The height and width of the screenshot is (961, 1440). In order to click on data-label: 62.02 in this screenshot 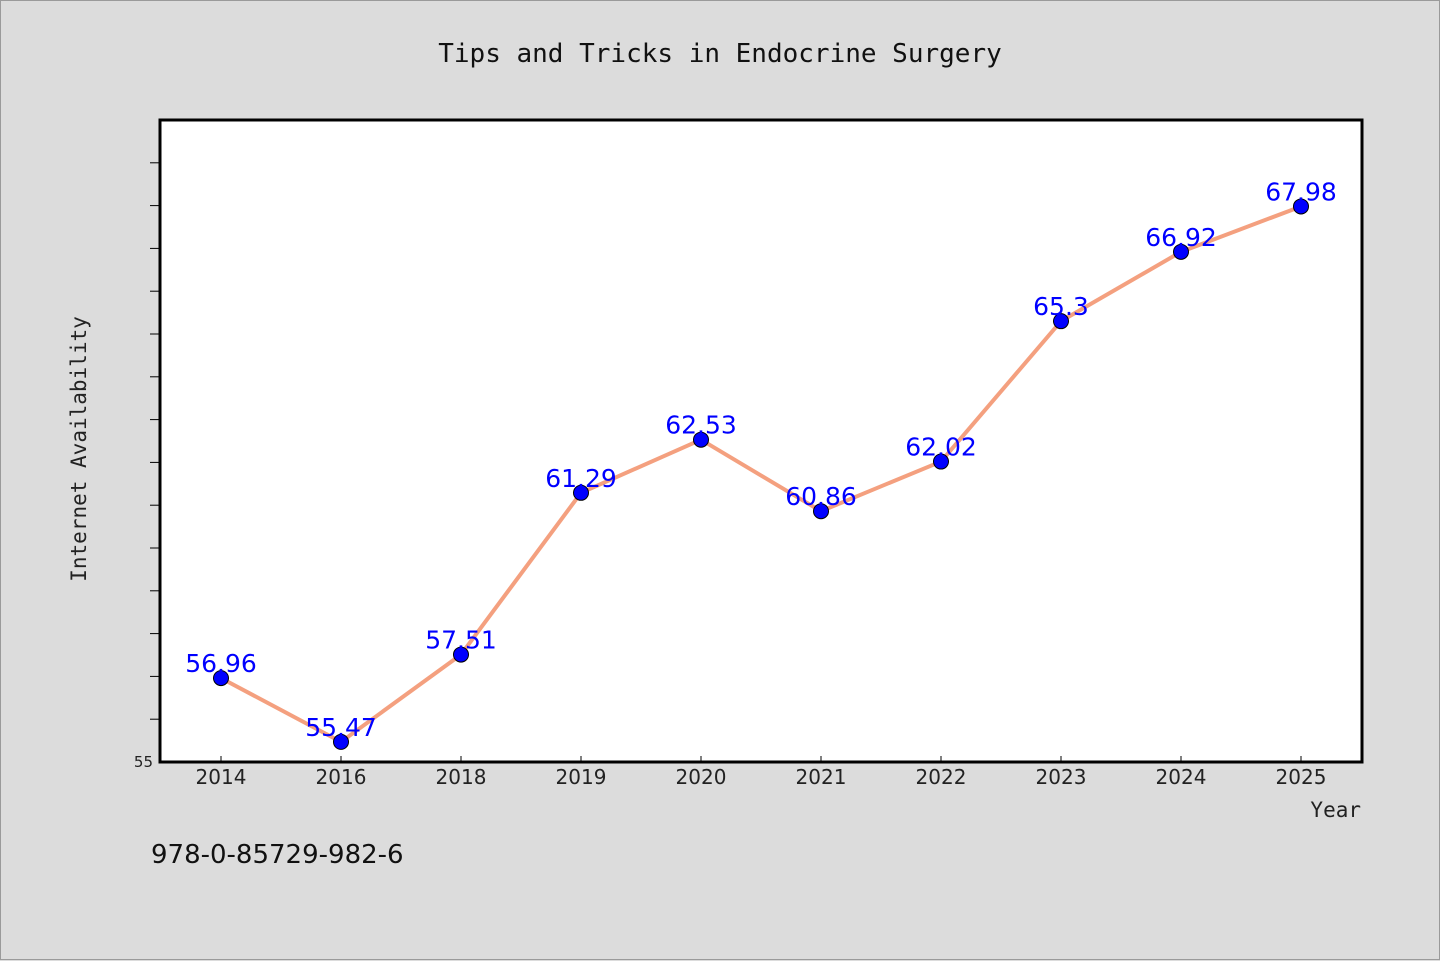, I will do `click(941, 447)`.